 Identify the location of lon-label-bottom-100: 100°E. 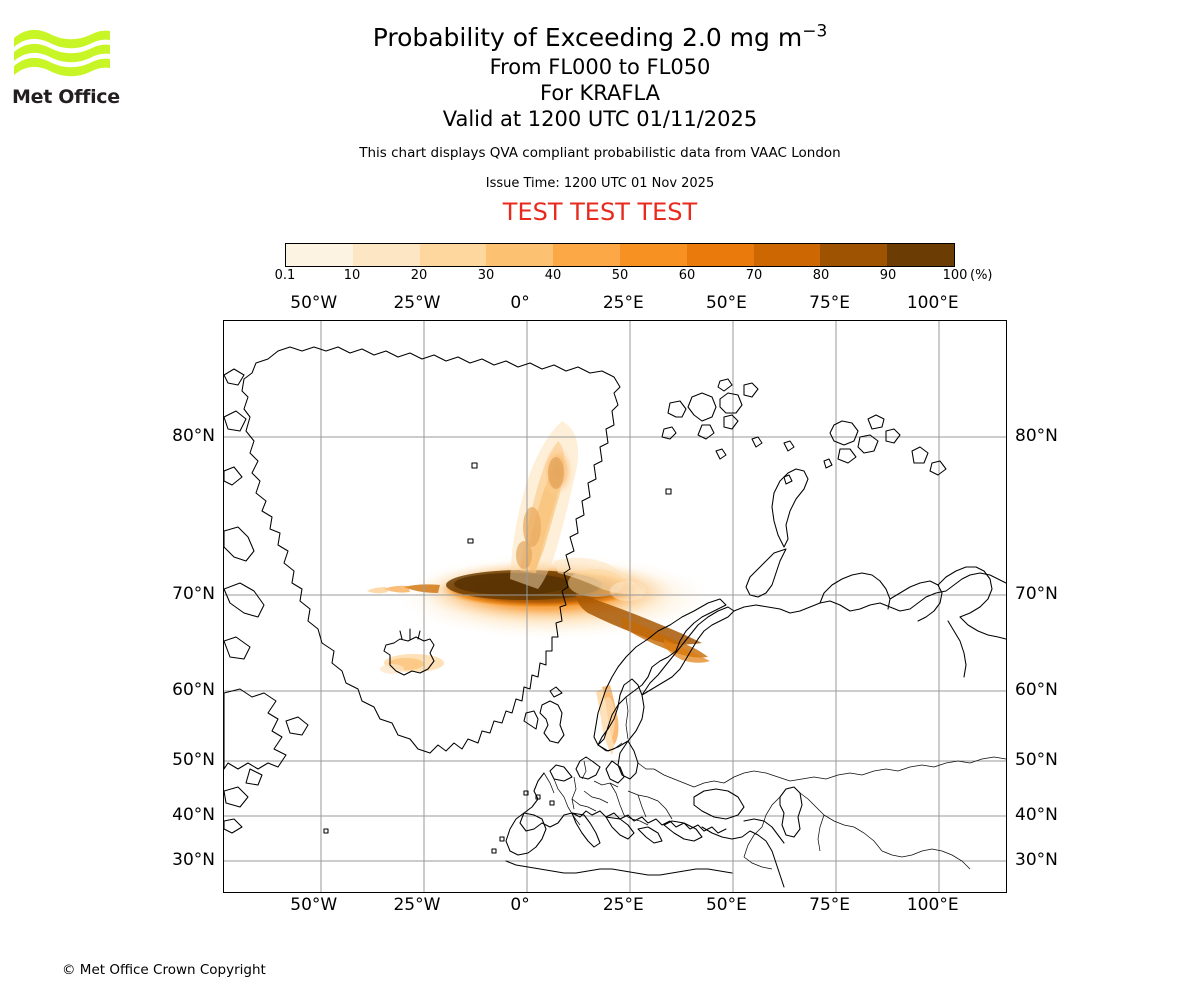
(932, 905).